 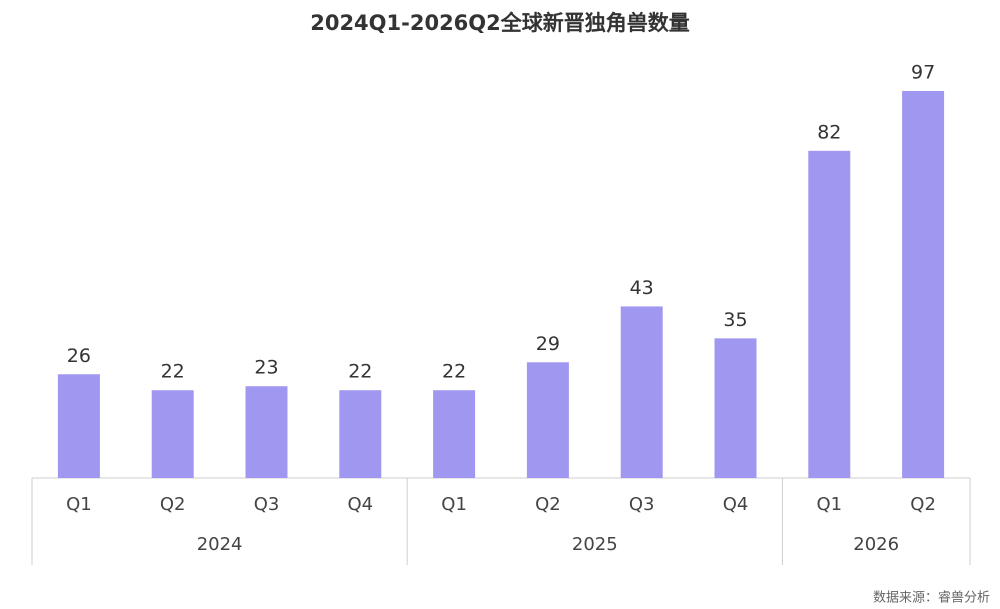 I want to click on value-label: 43, so click(x=642, y=288).